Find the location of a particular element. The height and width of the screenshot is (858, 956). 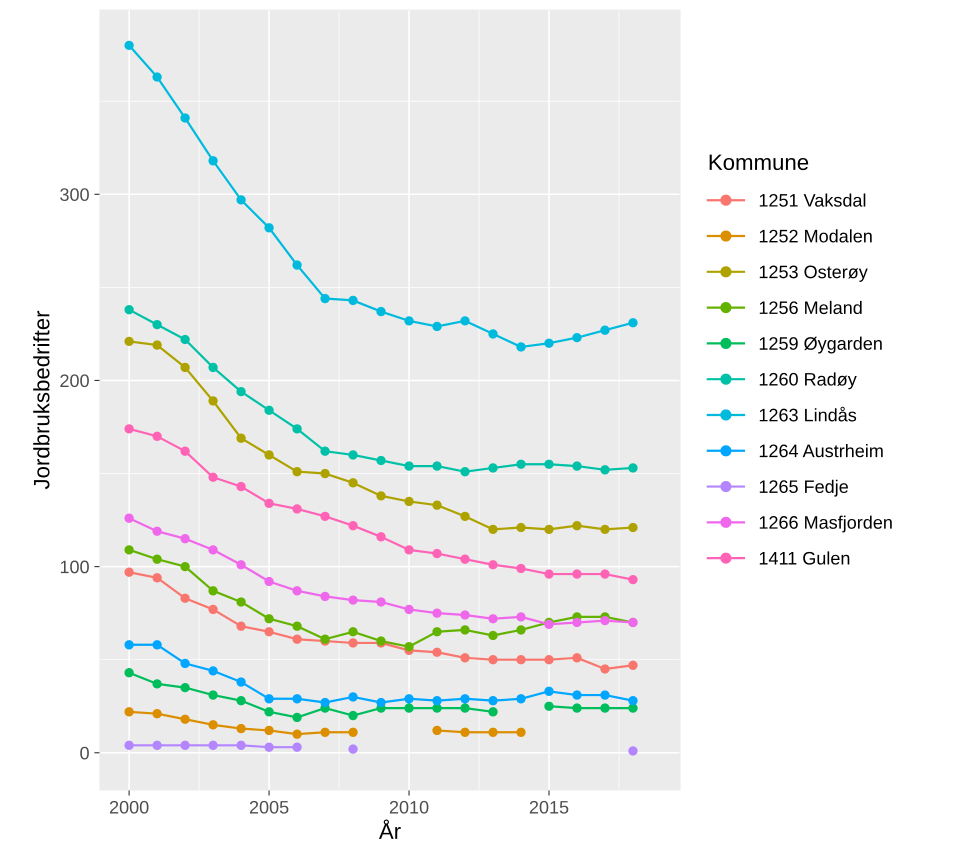

y-axis-title: Jordbruksbedrifter is located at coordinates (41, 400).